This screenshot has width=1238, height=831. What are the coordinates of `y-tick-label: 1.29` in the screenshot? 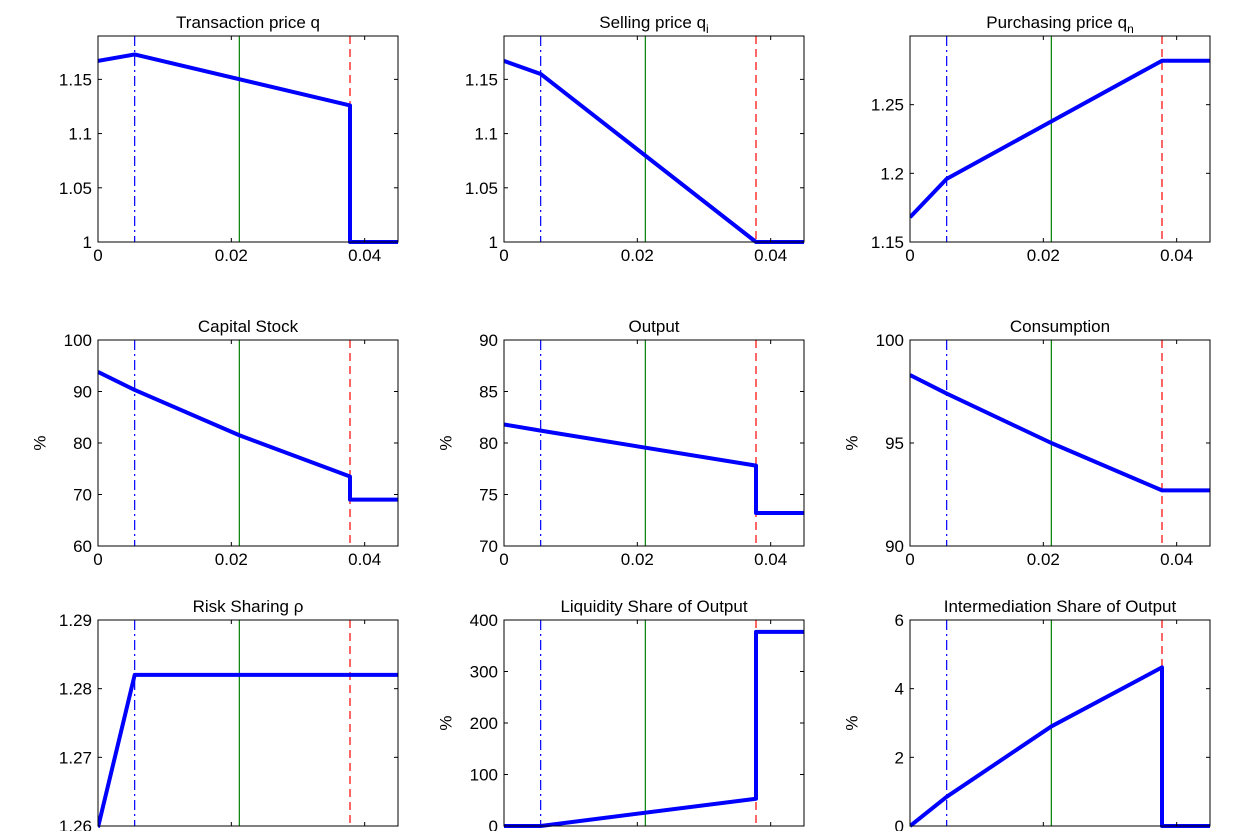 It's located at (75, 620).